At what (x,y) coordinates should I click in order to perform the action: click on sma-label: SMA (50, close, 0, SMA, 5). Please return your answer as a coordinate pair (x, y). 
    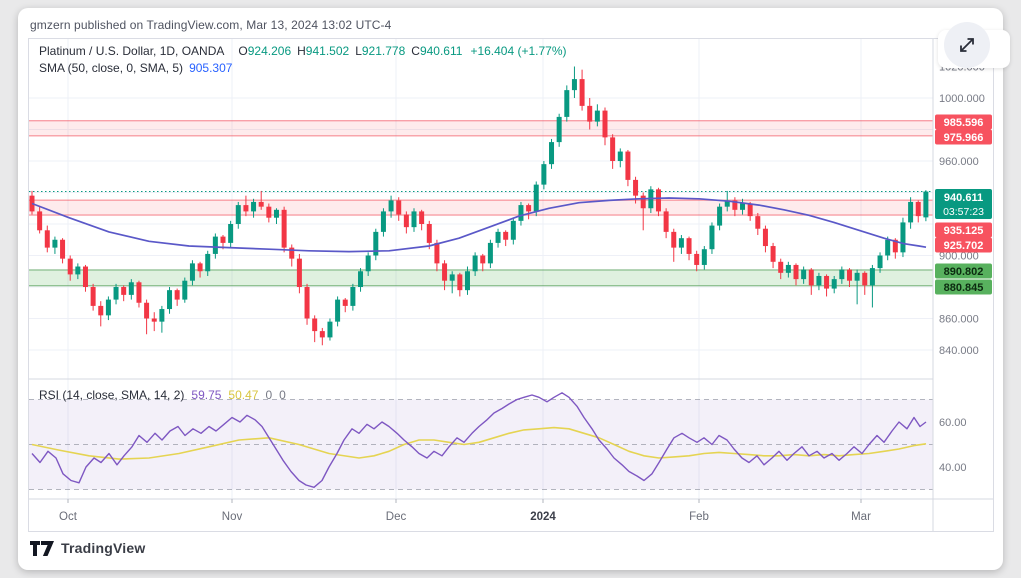
    Looking at the image, I should click on (111, 68).